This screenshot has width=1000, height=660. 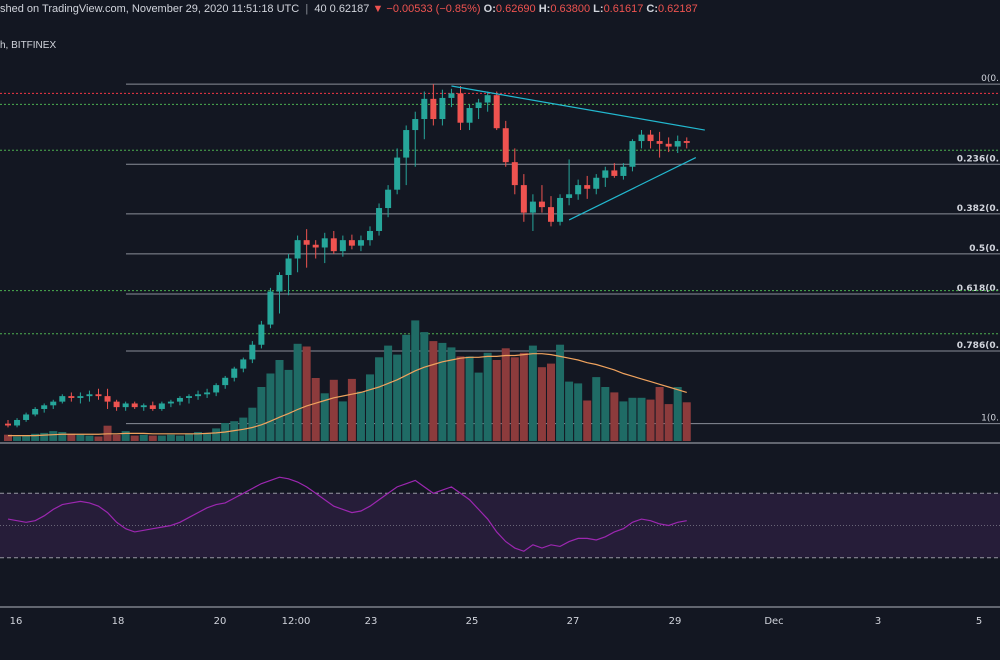 What do you see at coordinates (632, 189) in the screenshot?
I see `lower-trendline` at bounding box center [632, 189].